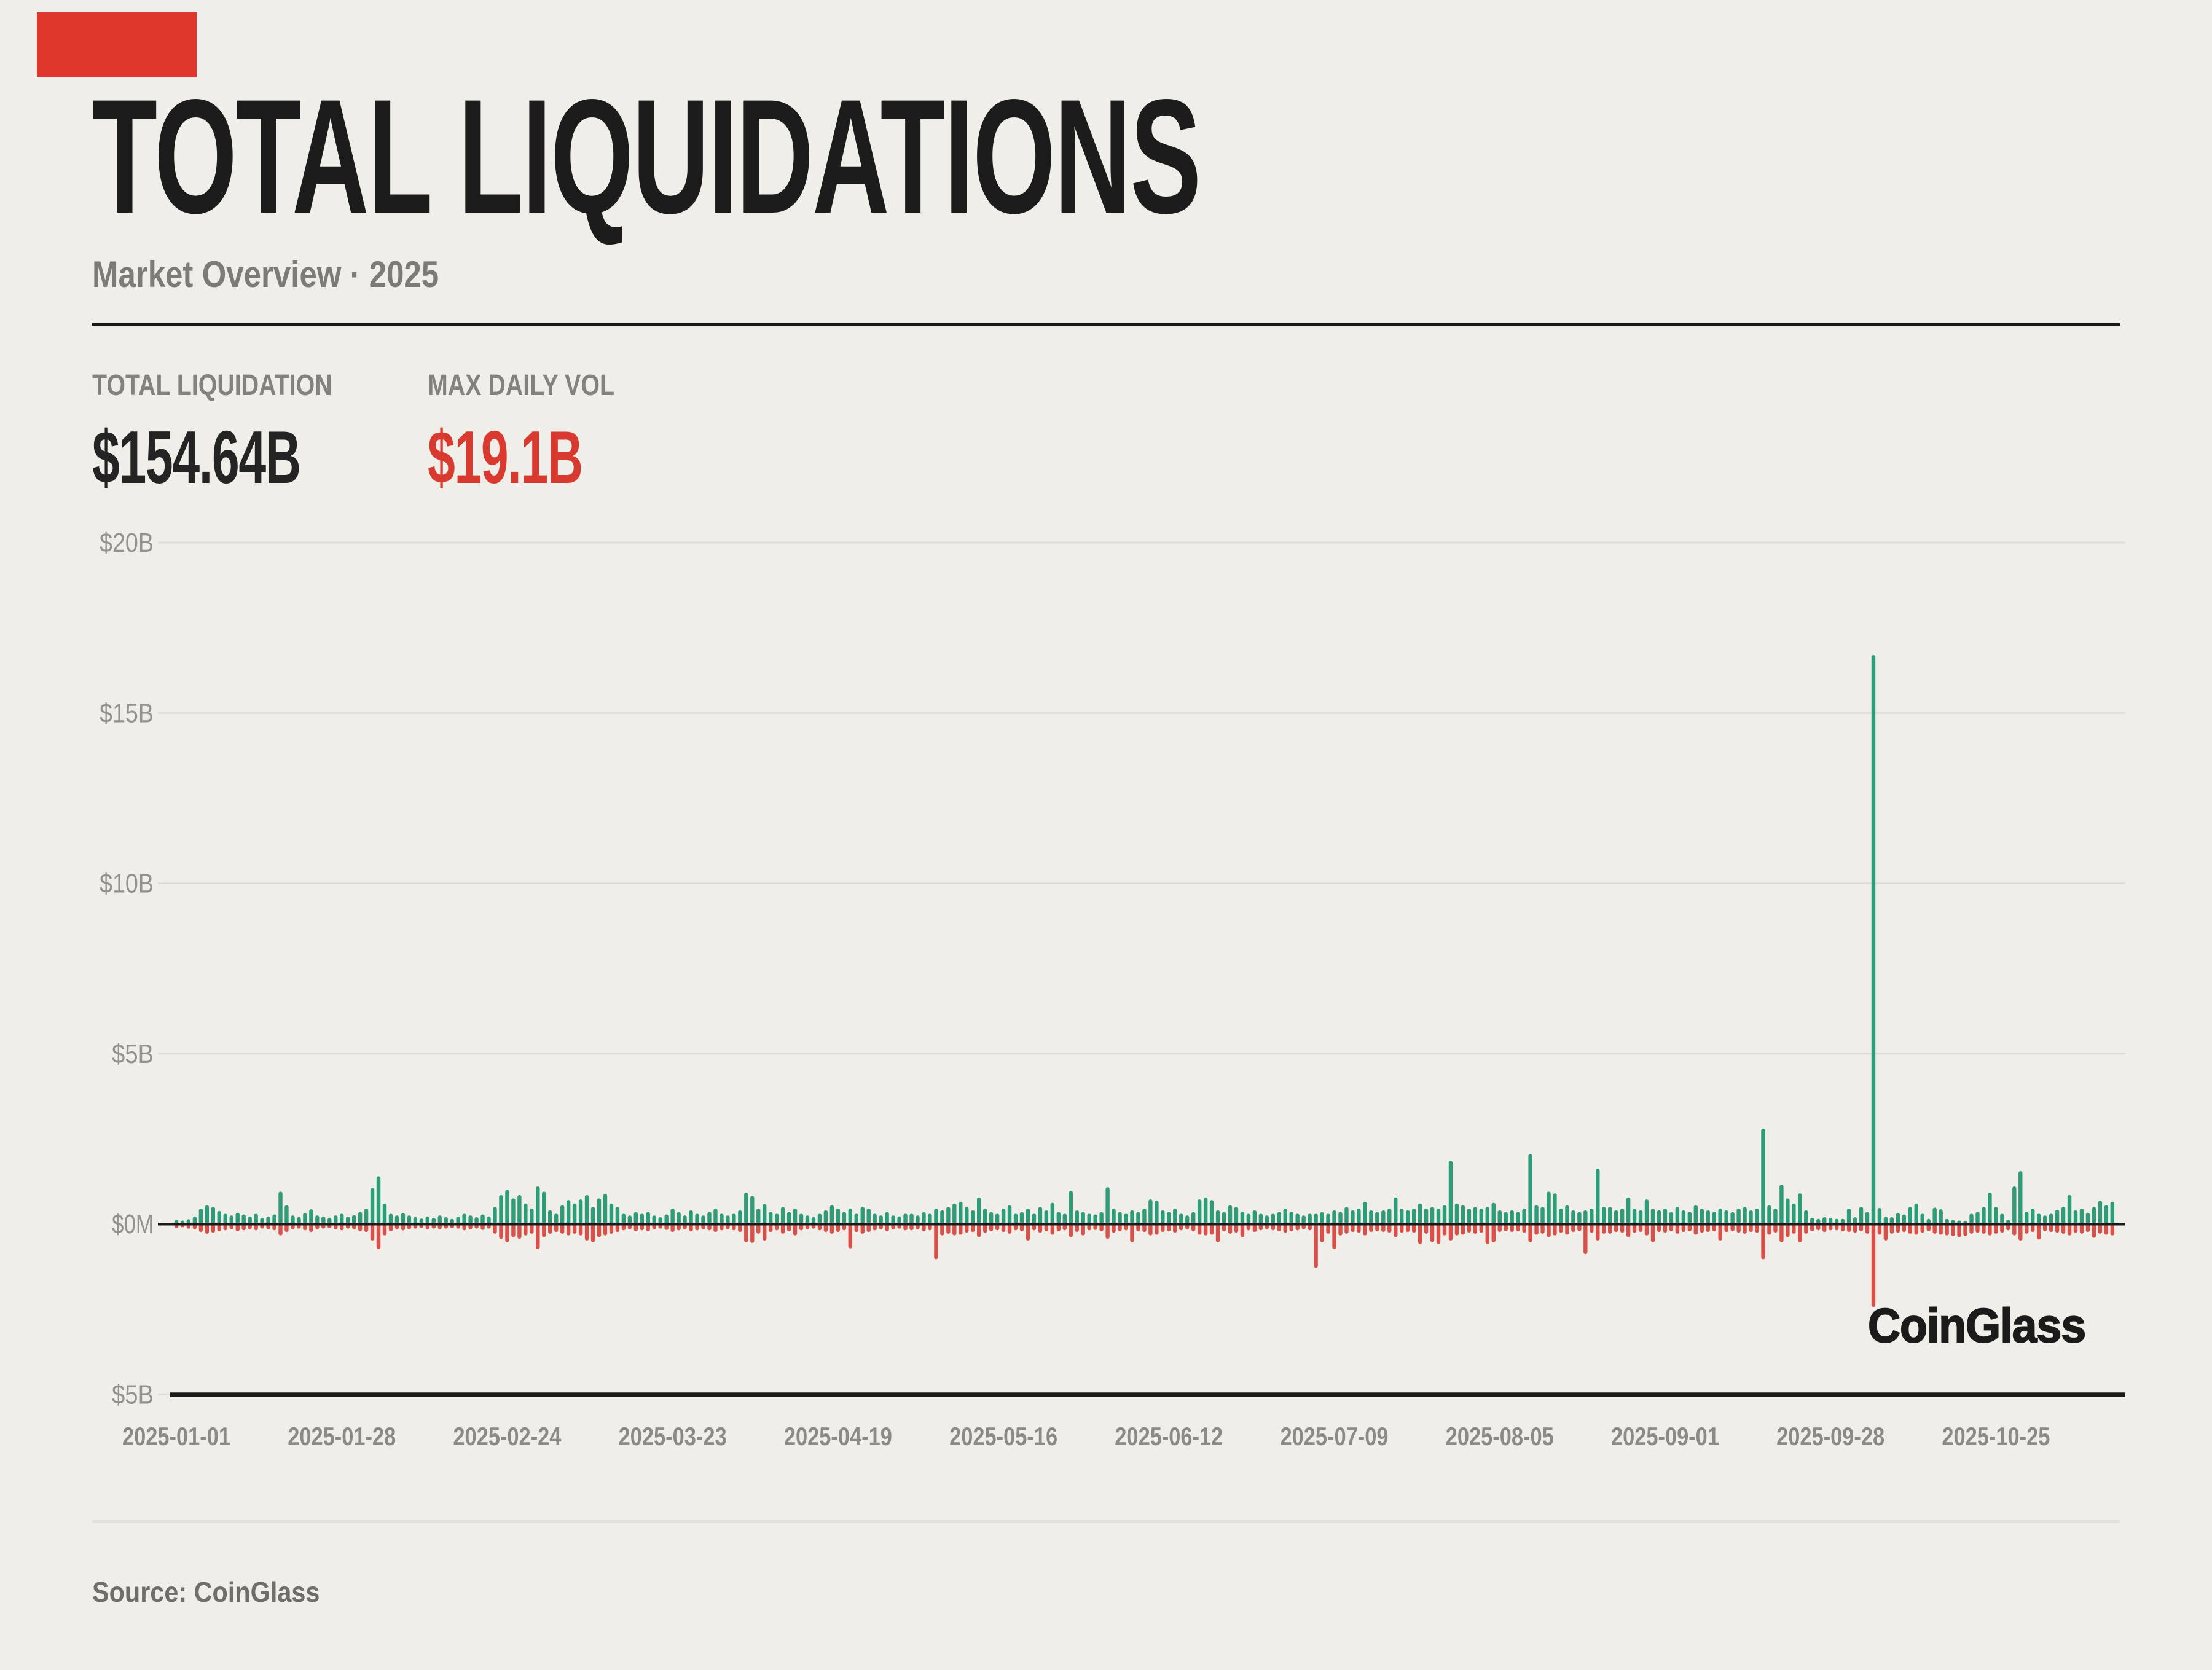 The image size is (2212, 1670). I want to click on stat-value: $154.64B, so click(196, 457).